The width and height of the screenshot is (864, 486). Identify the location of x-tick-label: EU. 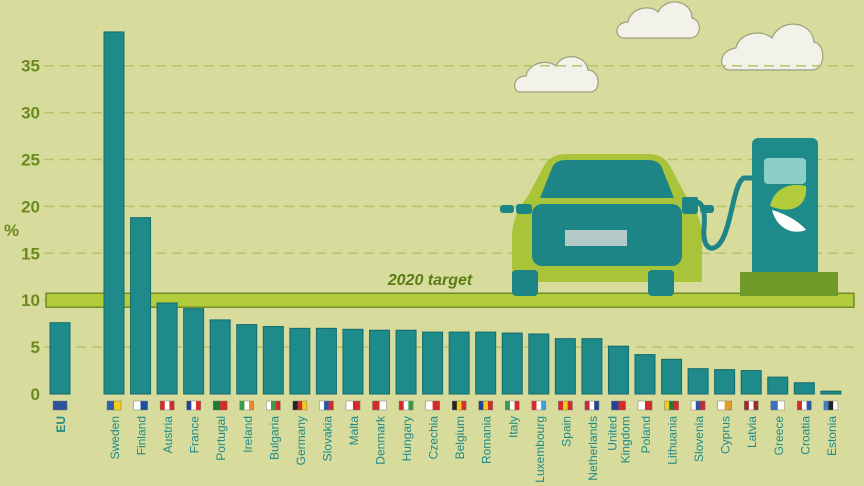
(61, 424).